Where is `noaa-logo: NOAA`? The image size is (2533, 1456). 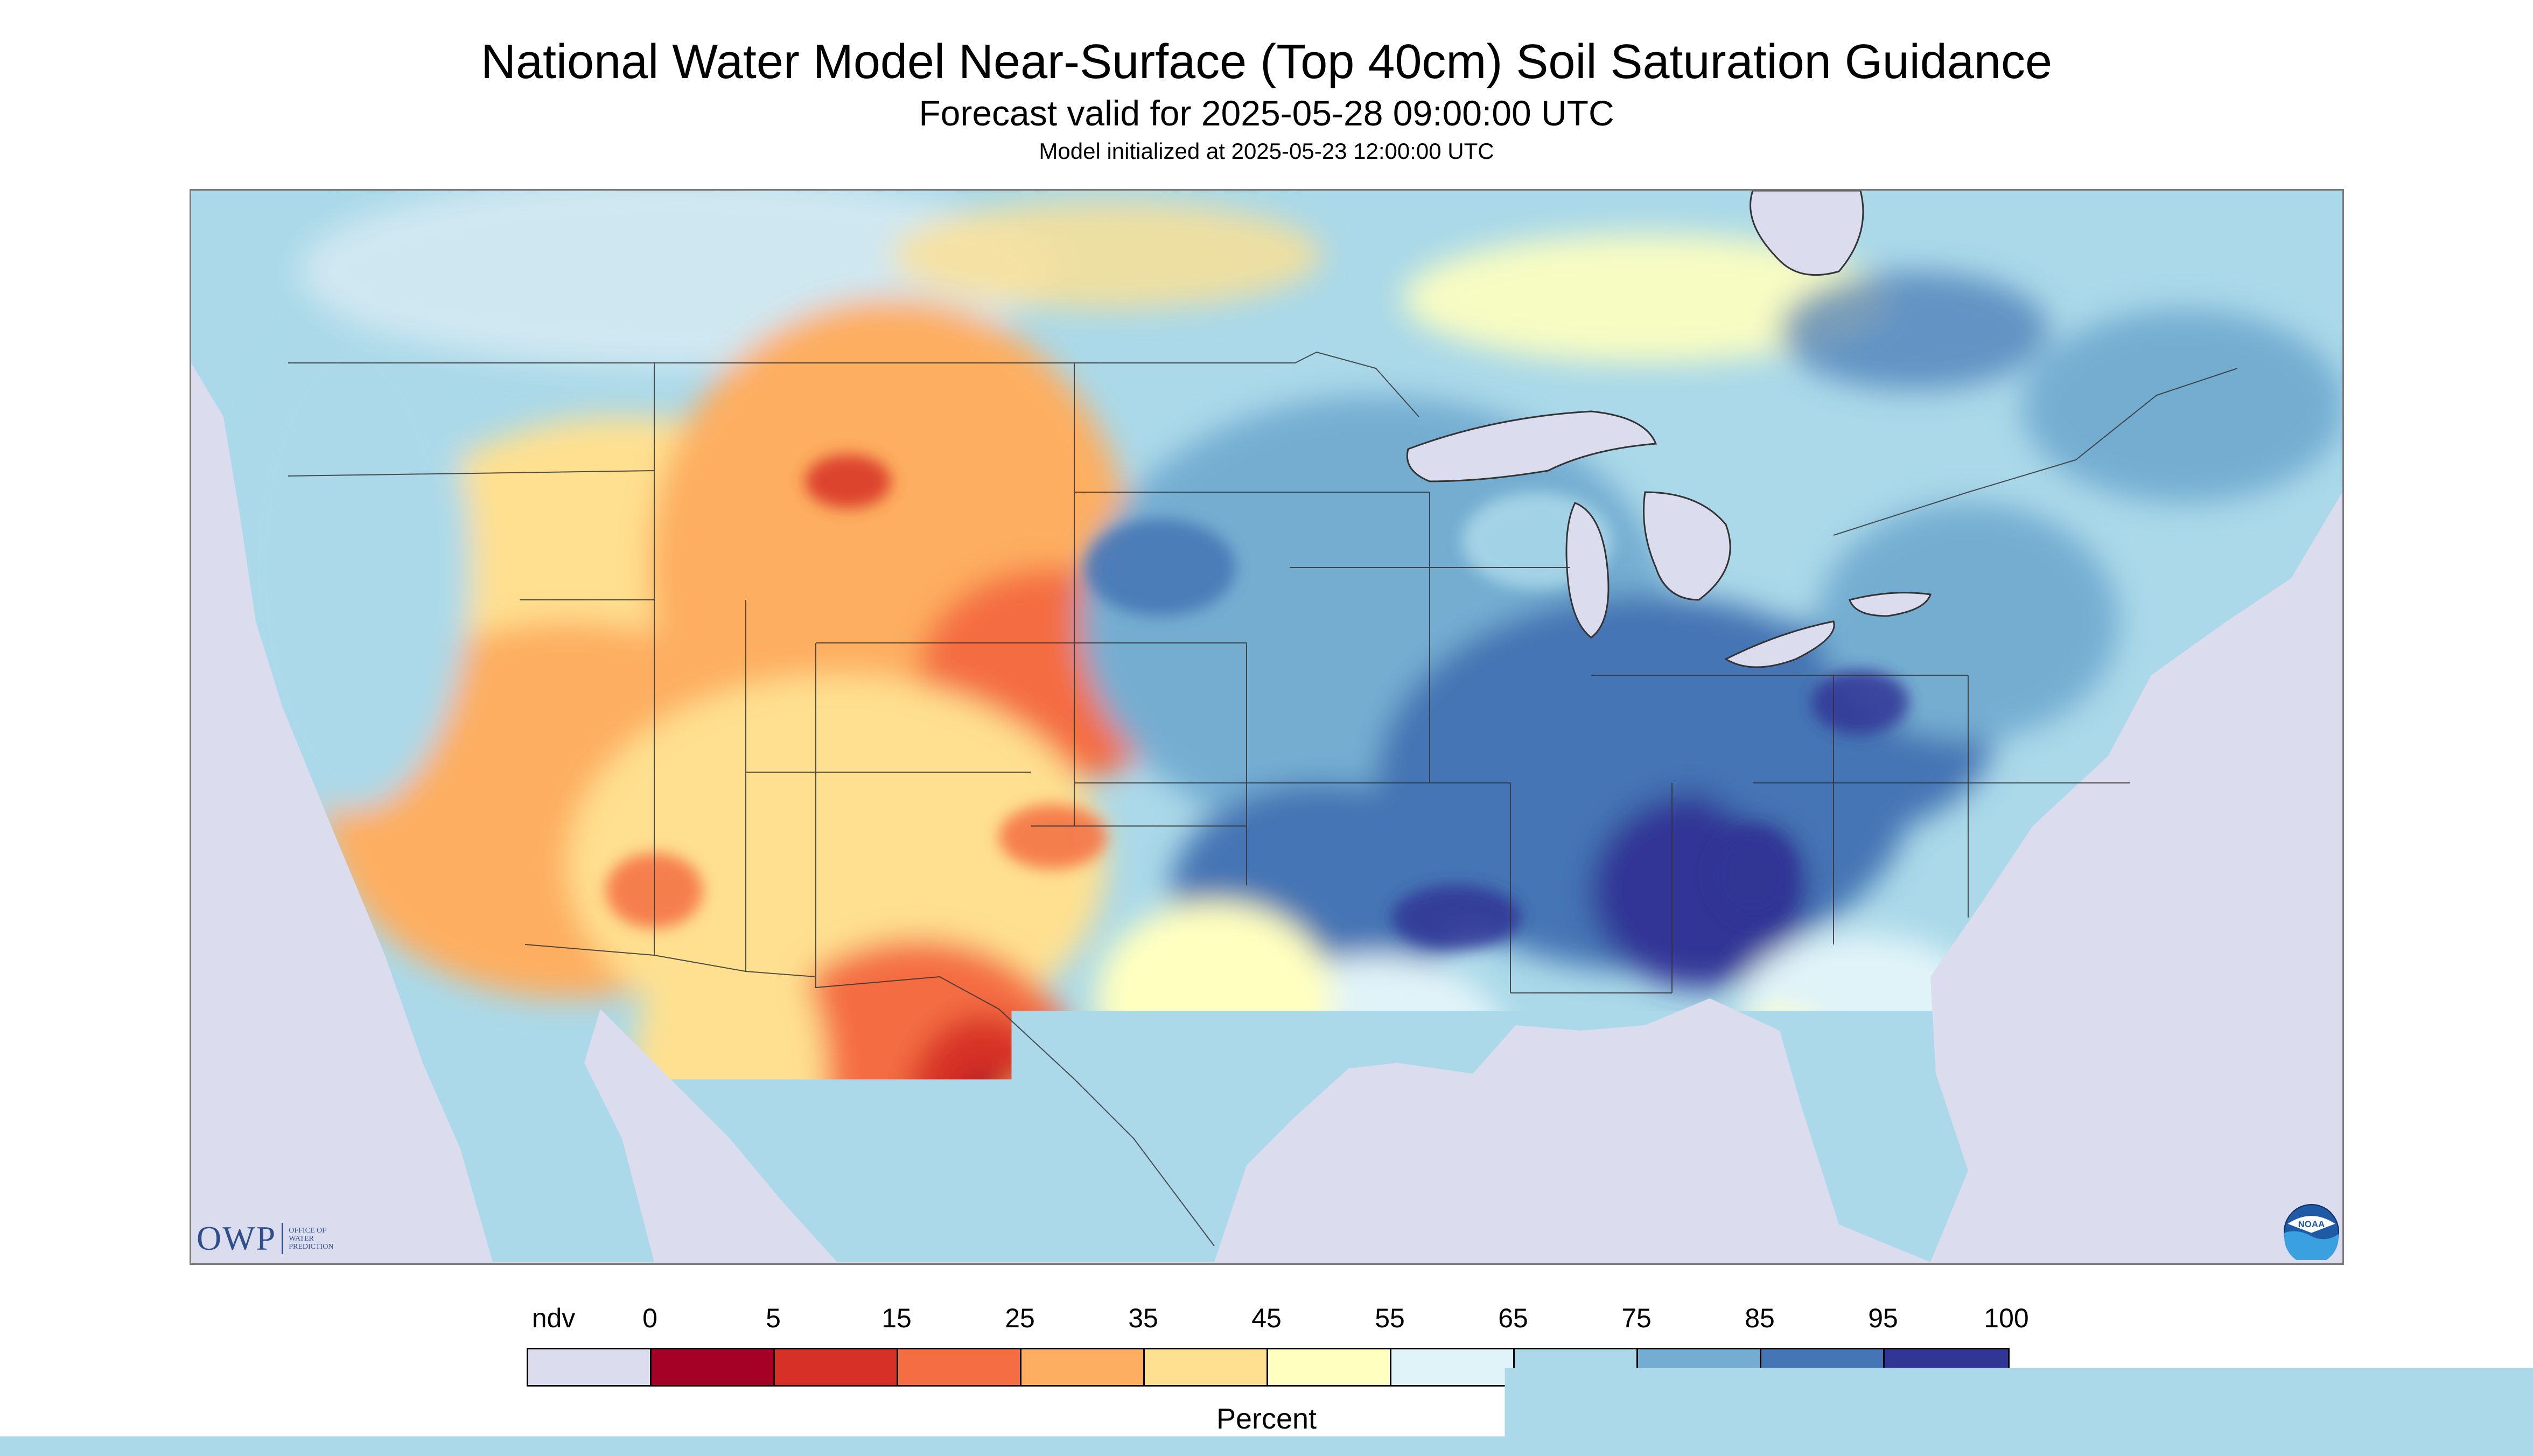 noaa-logo: NOAA is located at coordinates (2311, 1231).